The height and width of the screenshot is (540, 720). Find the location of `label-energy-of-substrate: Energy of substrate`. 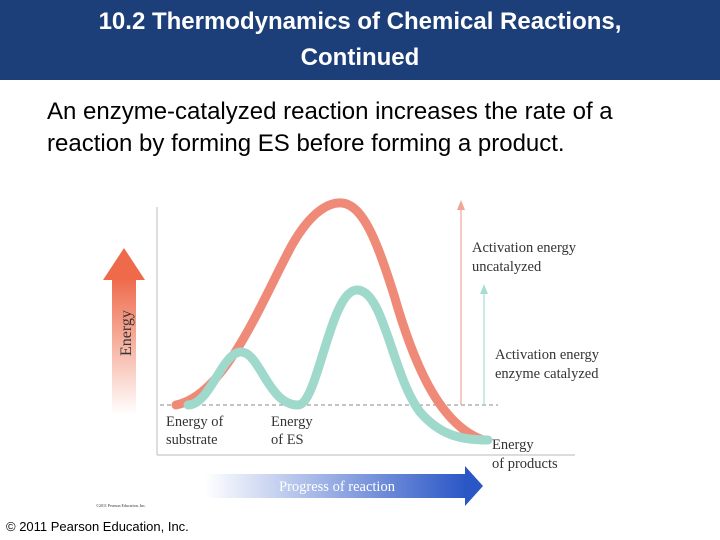

label-energy-of-substrate: Energy of substrate is located at coordinates (196, 431).